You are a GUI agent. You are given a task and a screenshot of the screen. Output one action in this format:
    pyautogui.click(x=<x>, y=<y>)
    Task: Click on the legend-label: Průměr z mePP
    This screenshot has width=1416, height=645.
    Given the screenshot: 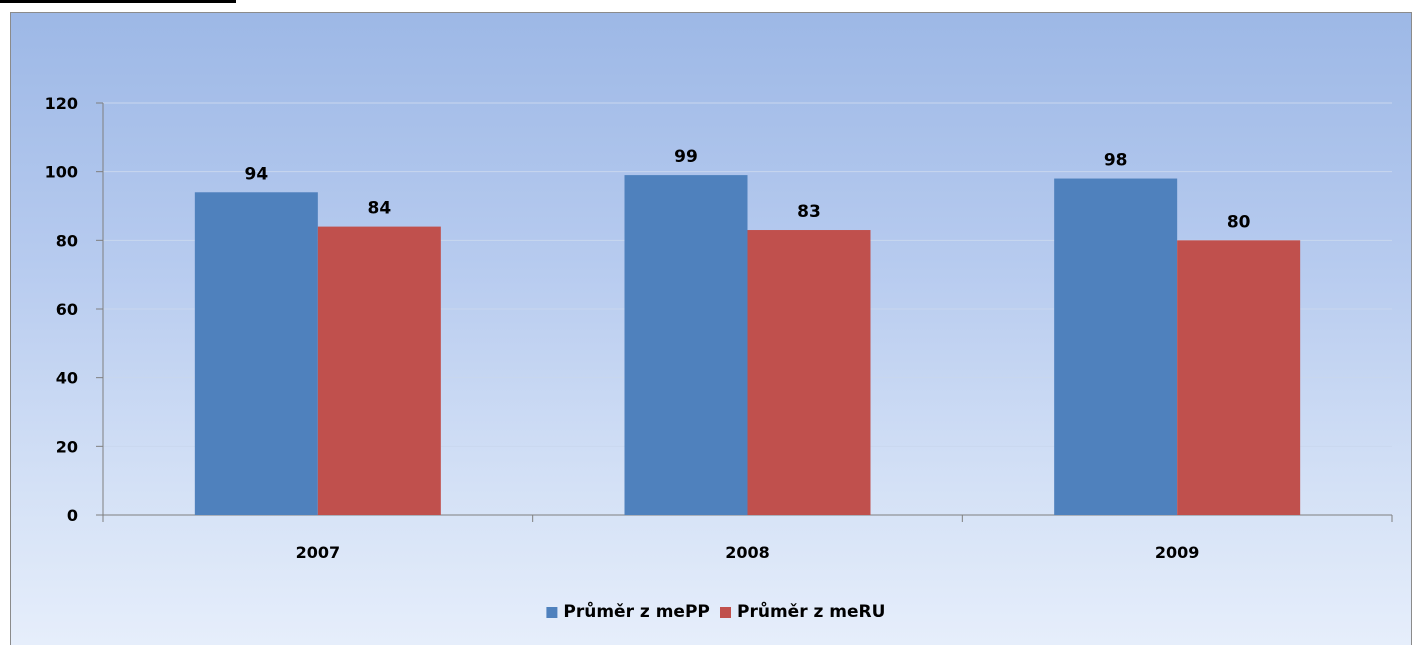 What is the action you would take?
    pyautogui.click(x=636, y=611)
    